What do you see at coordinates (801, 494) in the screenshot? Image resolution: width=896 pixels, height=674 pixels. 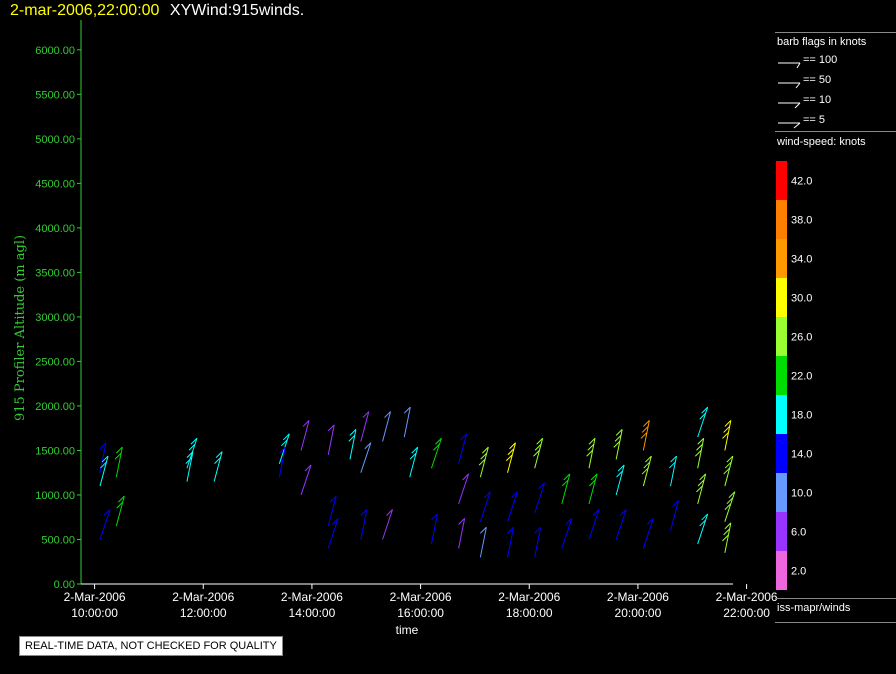 I see `colorbar-label: 10.0` at bounding box center [801, 494].